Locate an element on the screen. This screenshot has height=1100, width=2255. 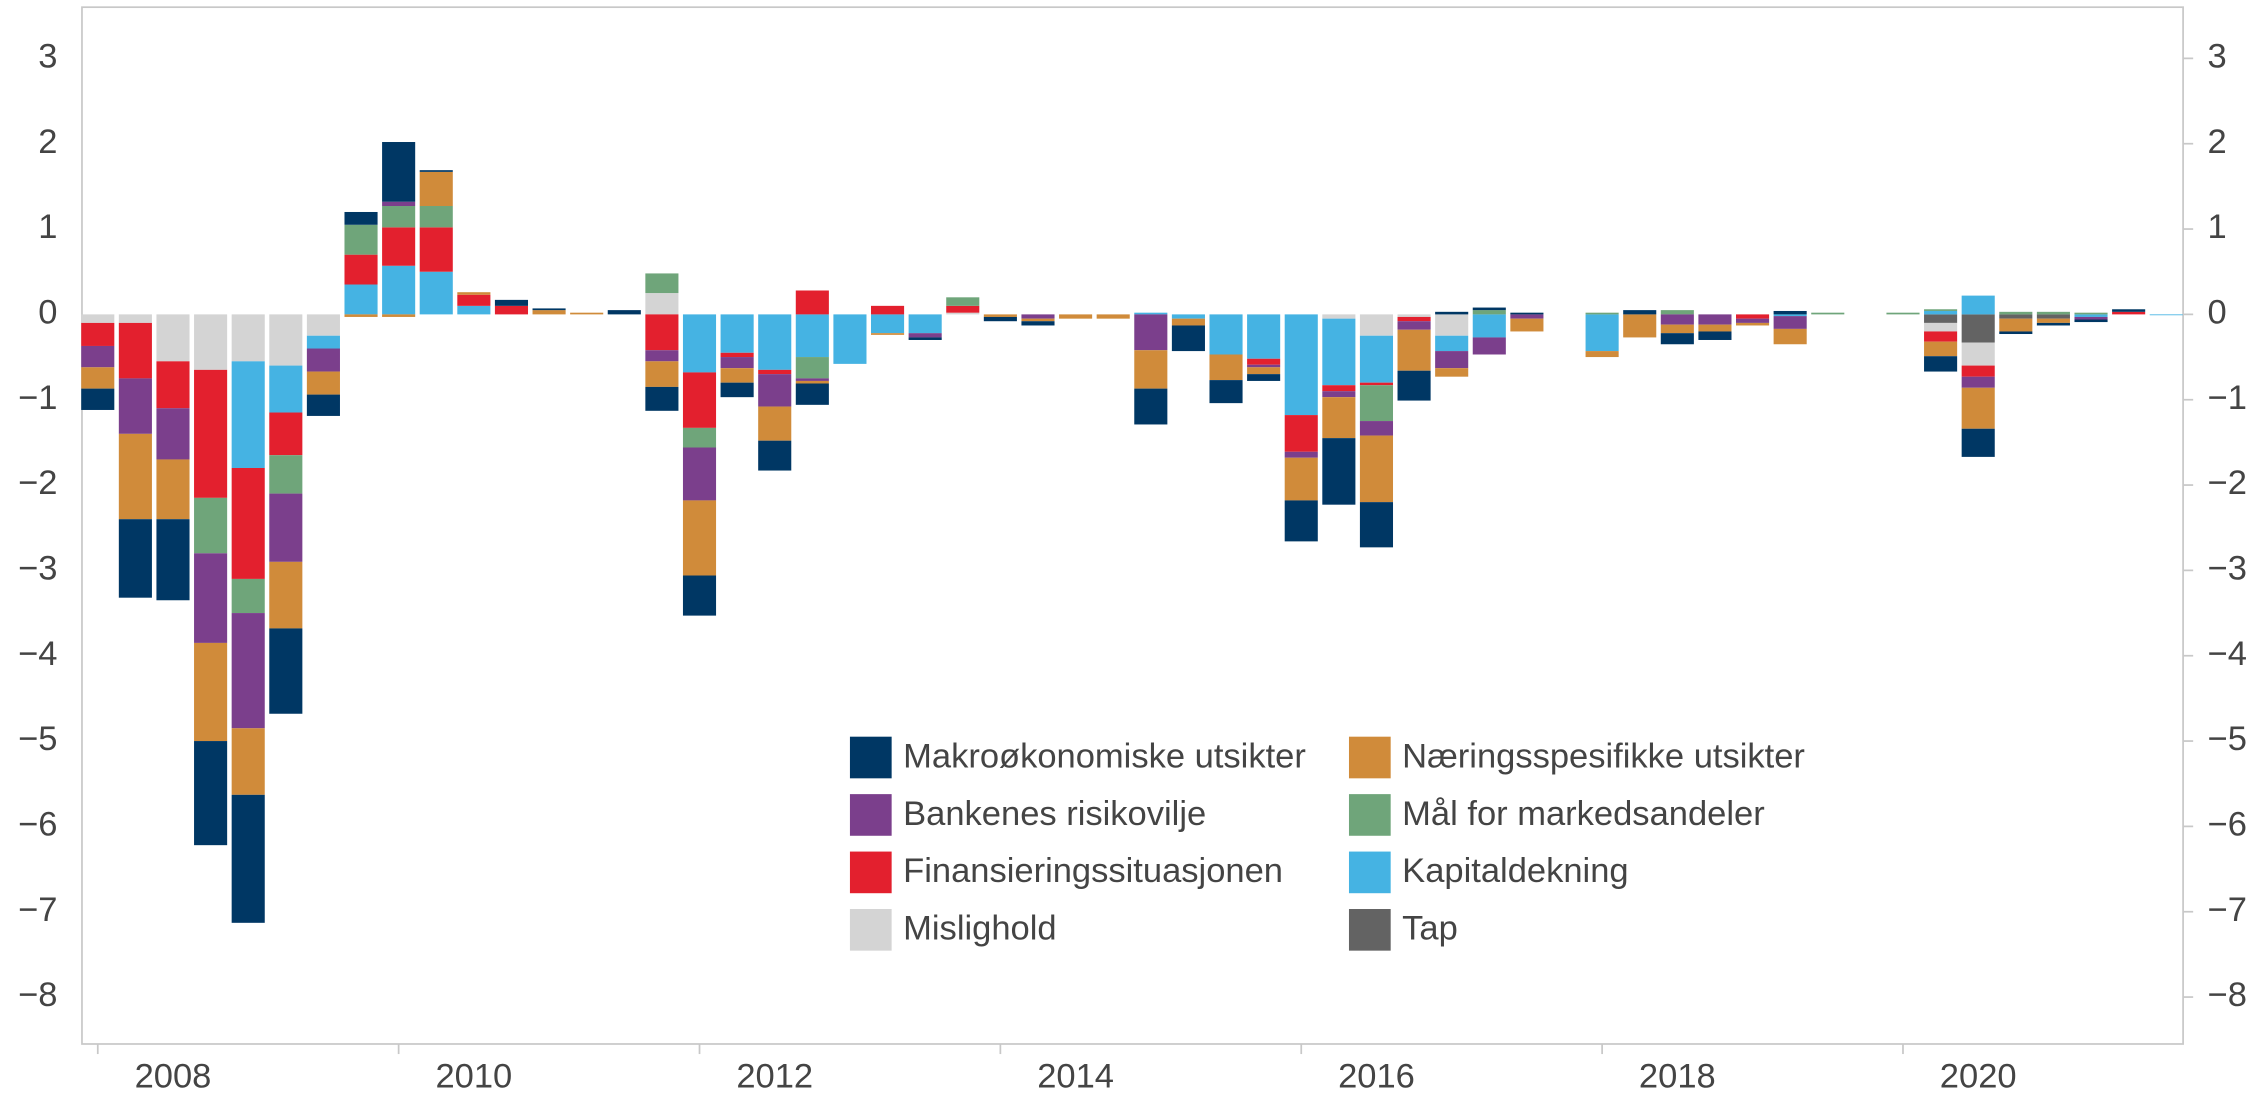
y-tick-label-left: 0 is located at coordinates (47, 313).